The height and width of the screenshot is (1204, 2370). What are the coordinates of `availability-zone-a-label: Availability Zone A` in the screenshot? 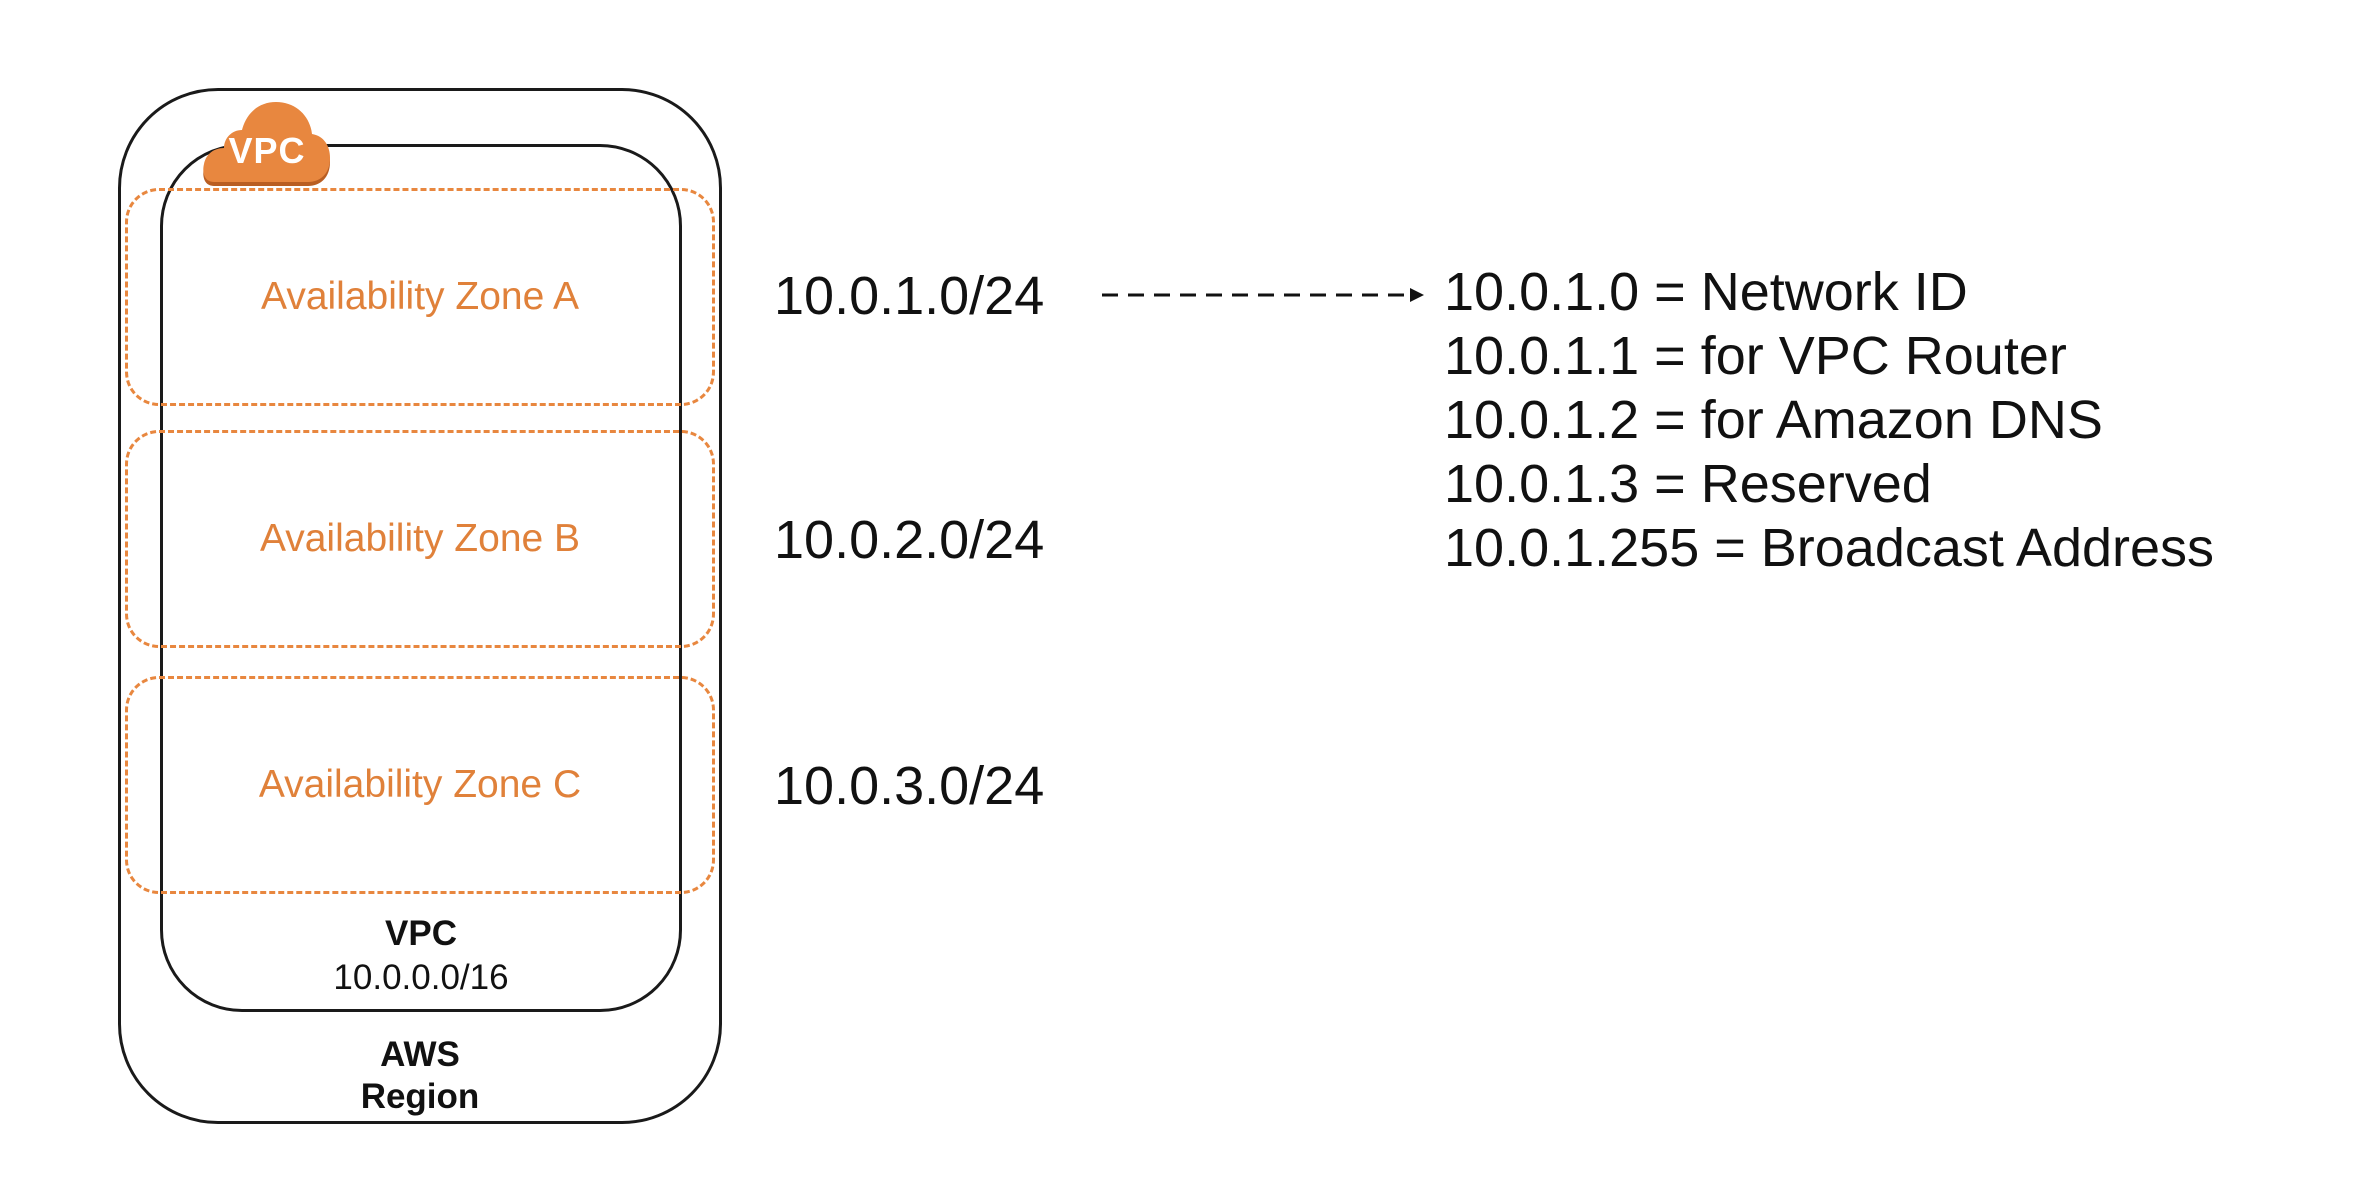 It's located at (420, 296).